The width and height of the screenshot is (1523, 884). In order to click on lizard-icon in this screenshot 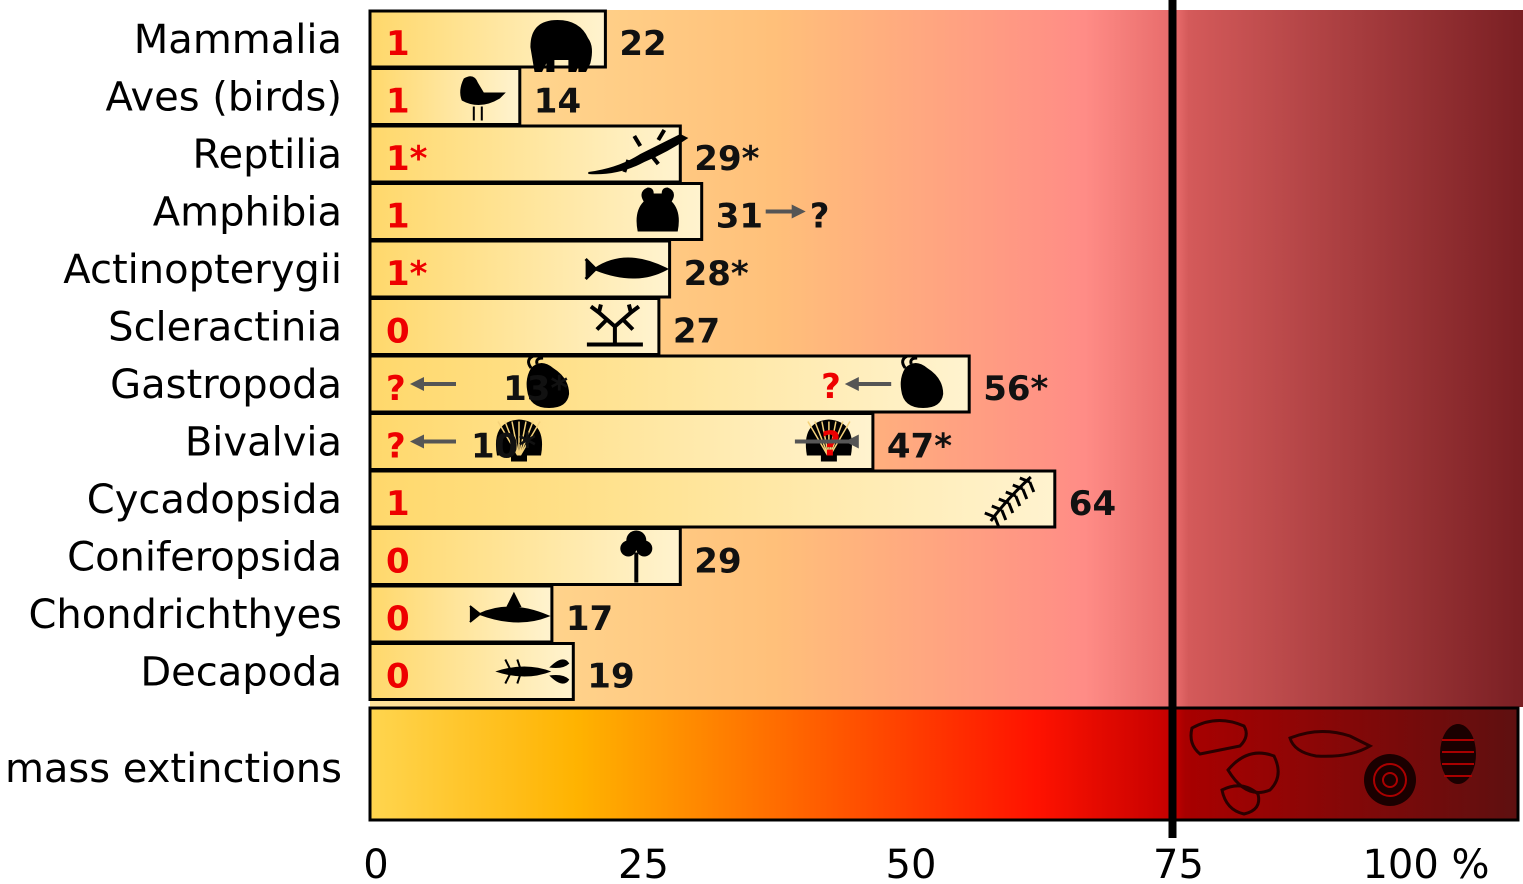, I will do `click(638, 151)`.